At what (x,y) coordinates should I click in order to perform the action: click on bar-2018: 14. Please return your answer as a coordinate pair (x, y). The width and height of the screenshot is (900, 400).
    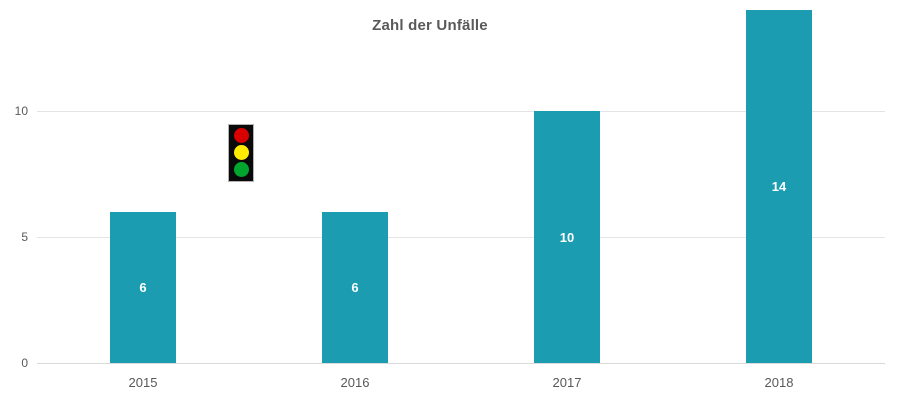
    Looking at the image, I should click on (779, 186).